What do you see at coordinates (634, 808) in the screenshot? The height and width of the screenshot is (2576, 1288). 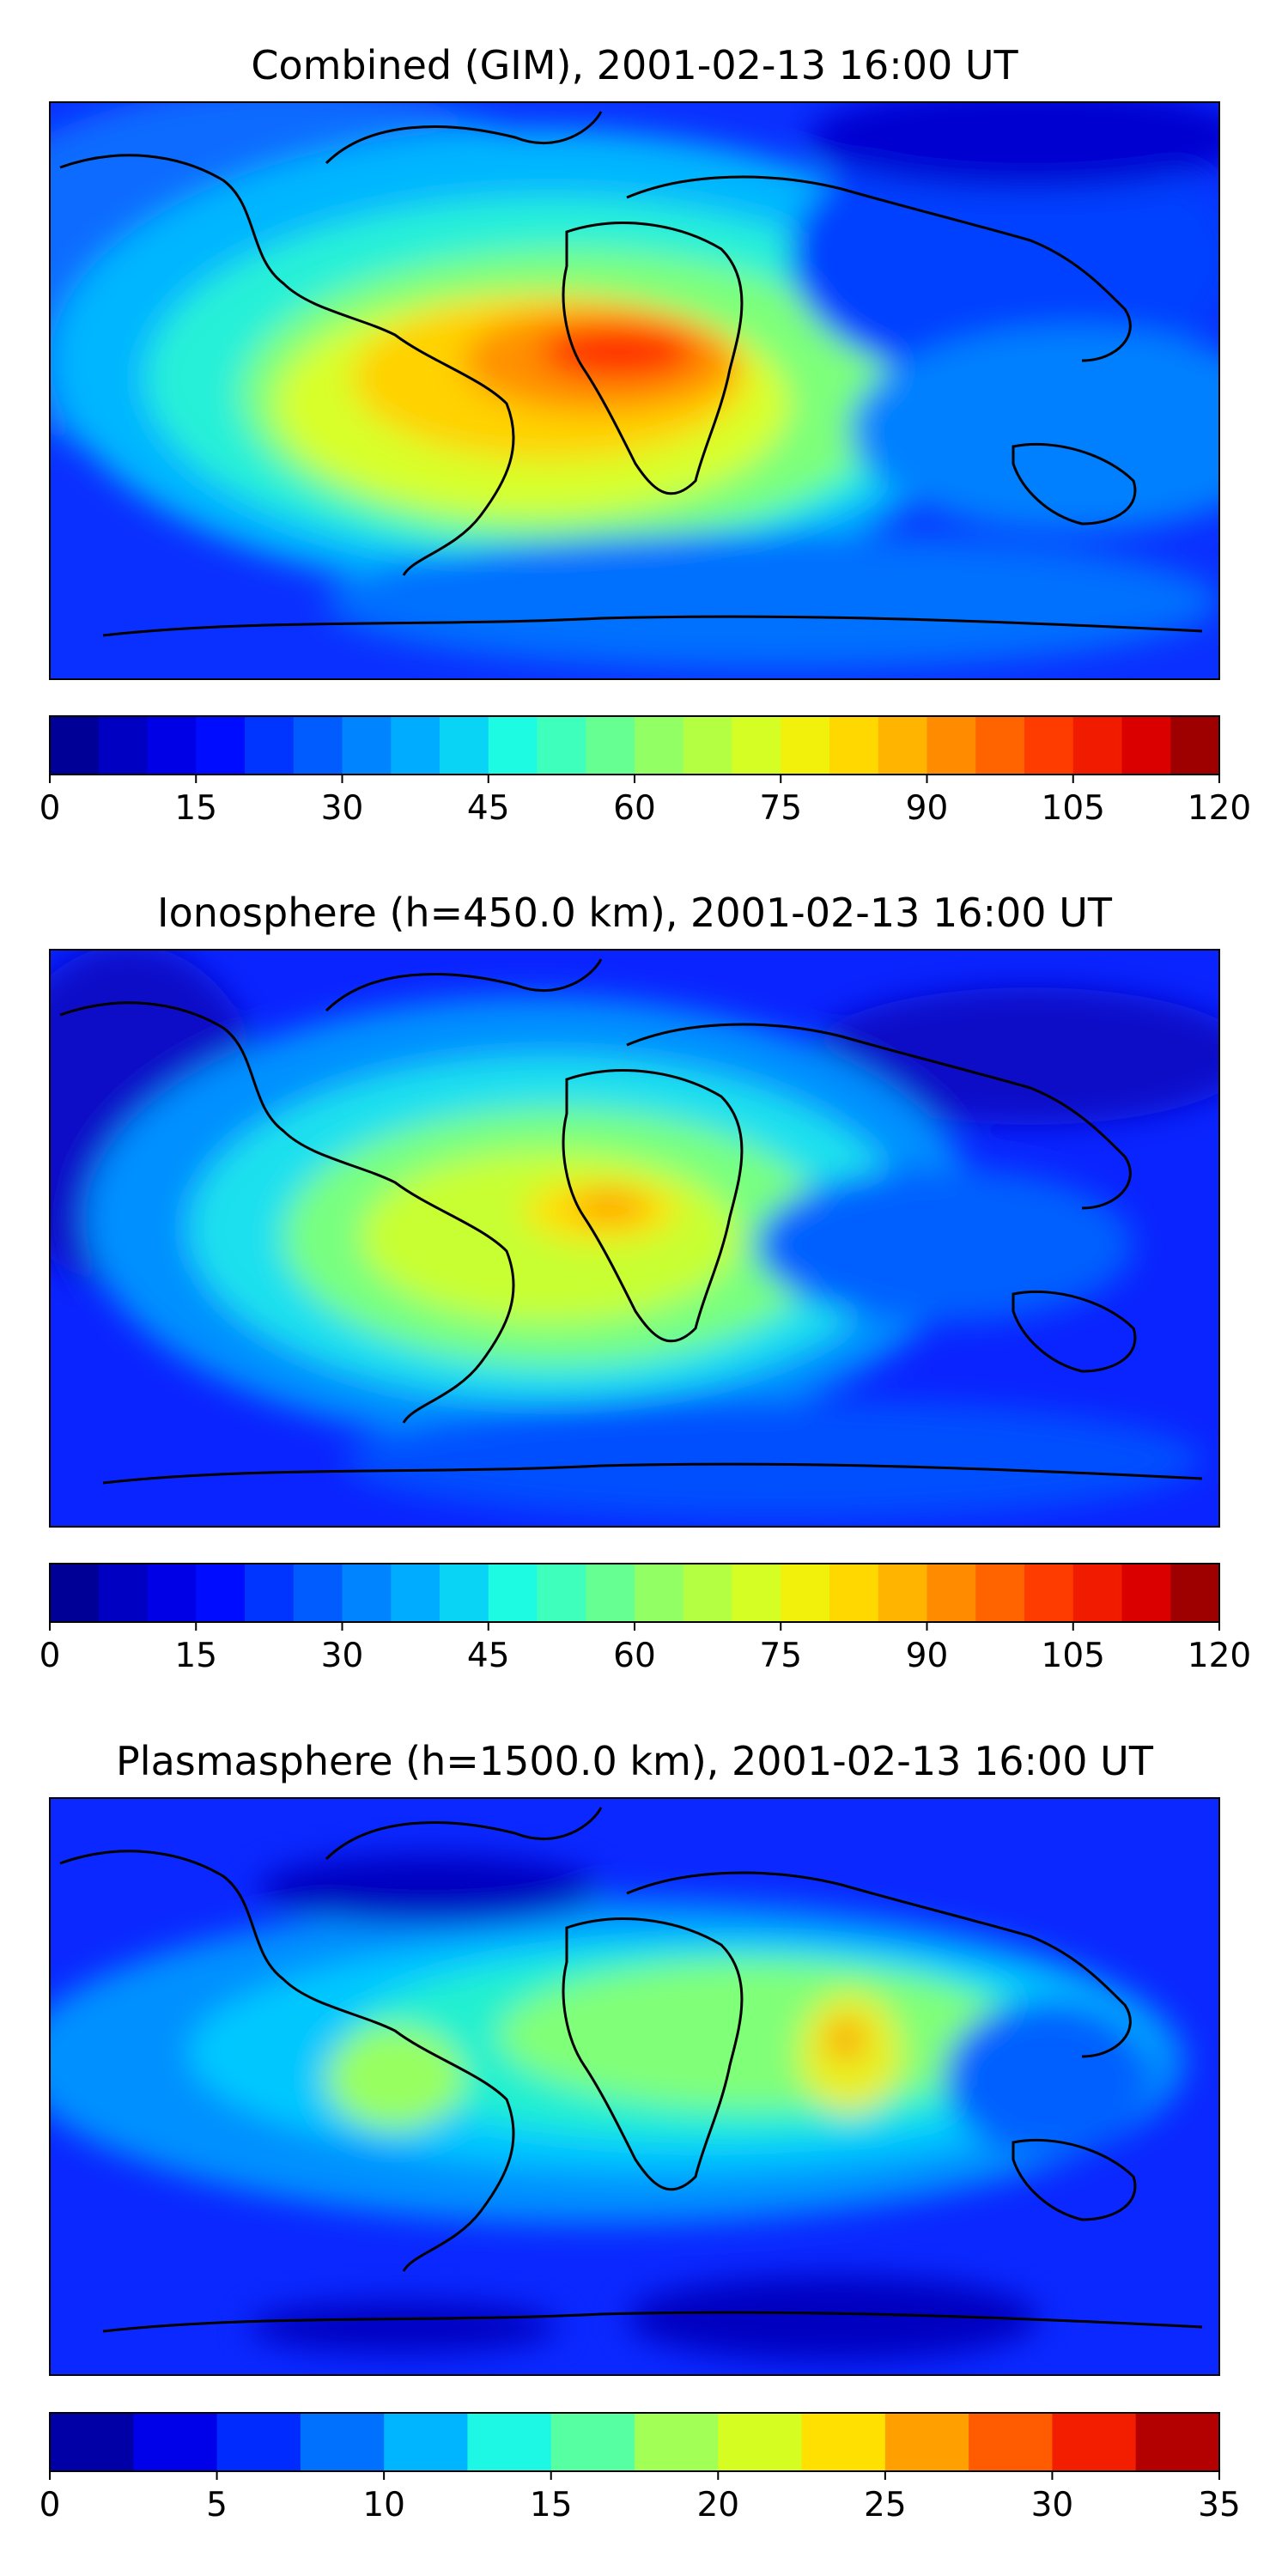 I see `colorbar-tick-label: 60` at bounding box center [634, 808].